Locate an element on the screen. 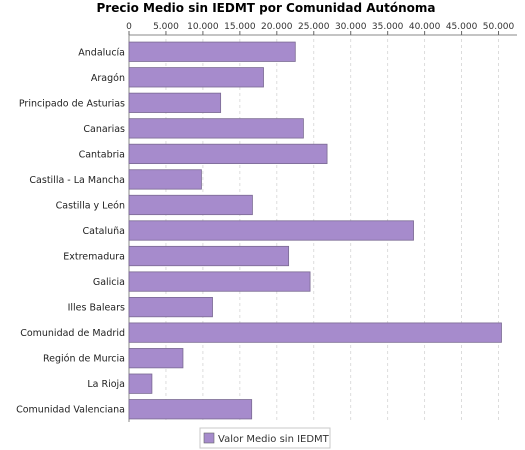 The image size is (525, 450). legend-swatch is located at coordinates (209, 438).